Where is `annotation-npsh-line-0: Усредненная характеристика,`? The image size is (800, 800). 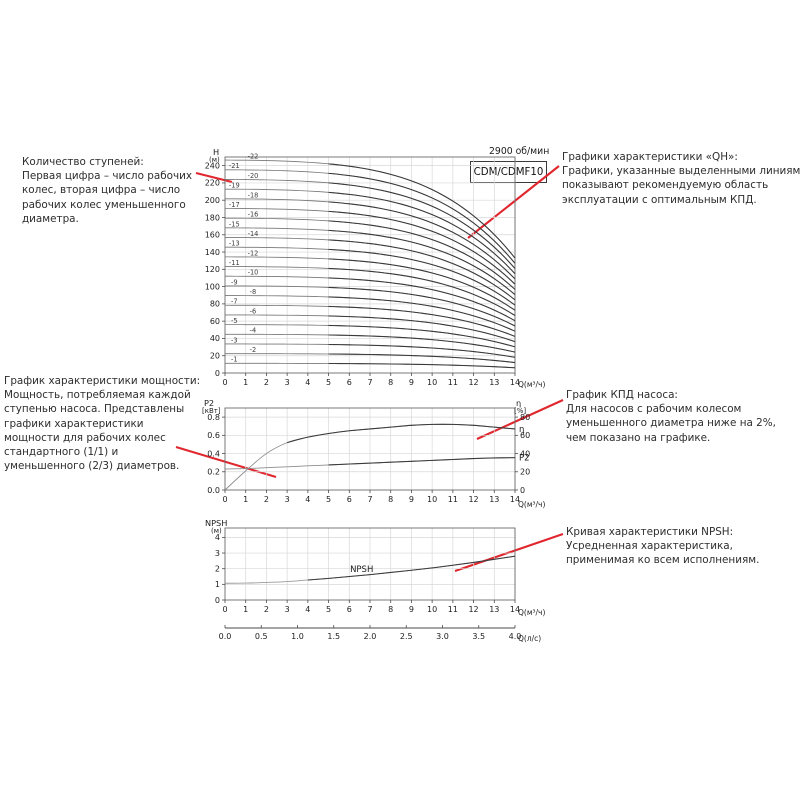
annotation-npsh-line-0: Усредненная характеристика, is located at coordinates (649, 546).